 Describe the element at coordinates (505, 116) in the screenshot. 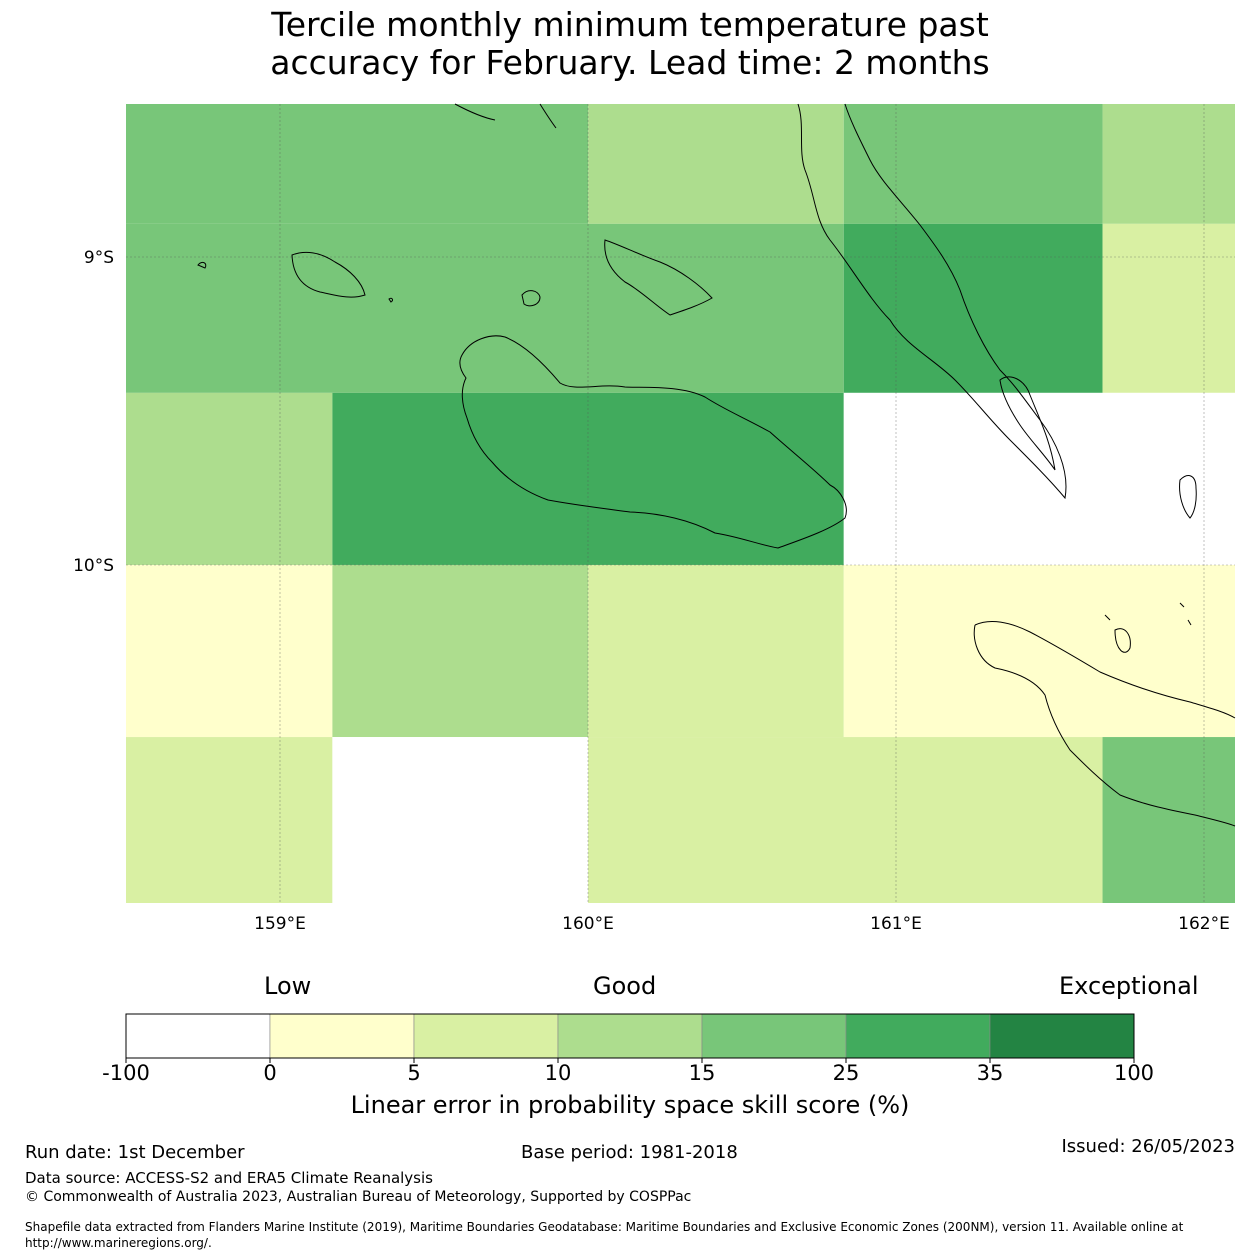

I see `coast-nggela-north` at that location.